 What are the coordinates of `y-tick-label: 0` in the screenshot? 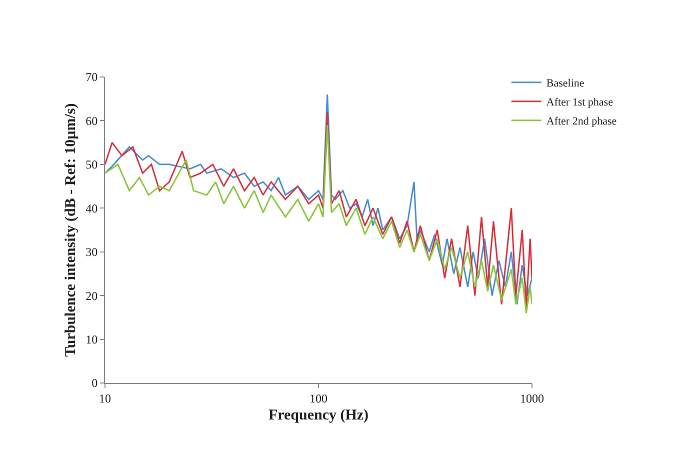 It's located at (95, 383).